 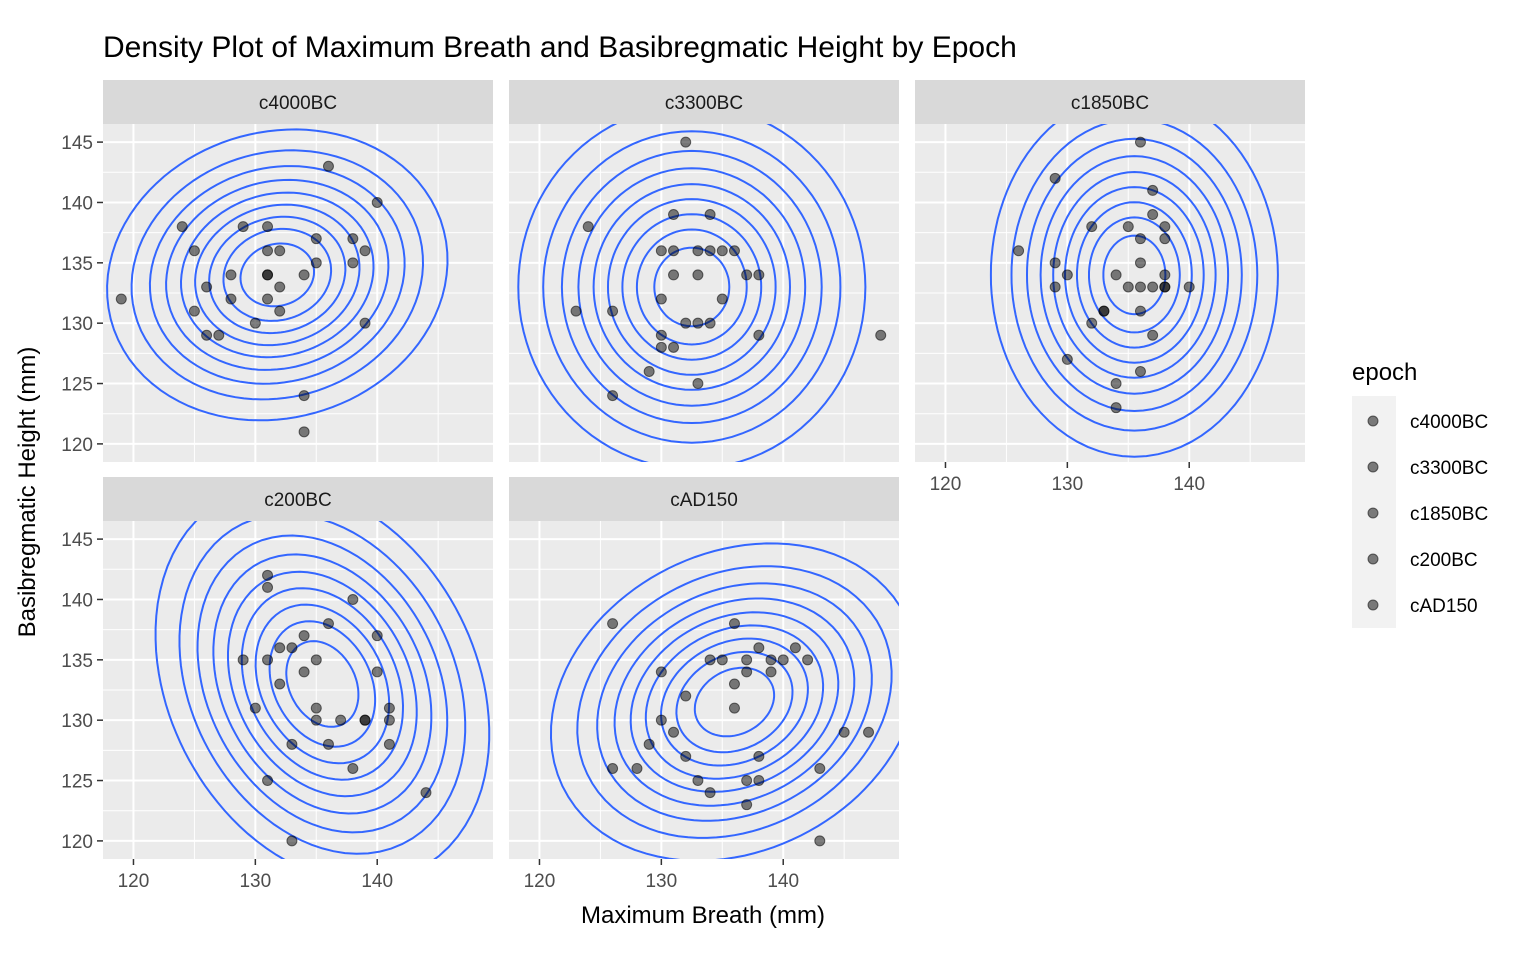 What do you see at coordinates (77, 540) in the screenshot?
I see `y-tick-label: 145` at bounding box center [77, 540].